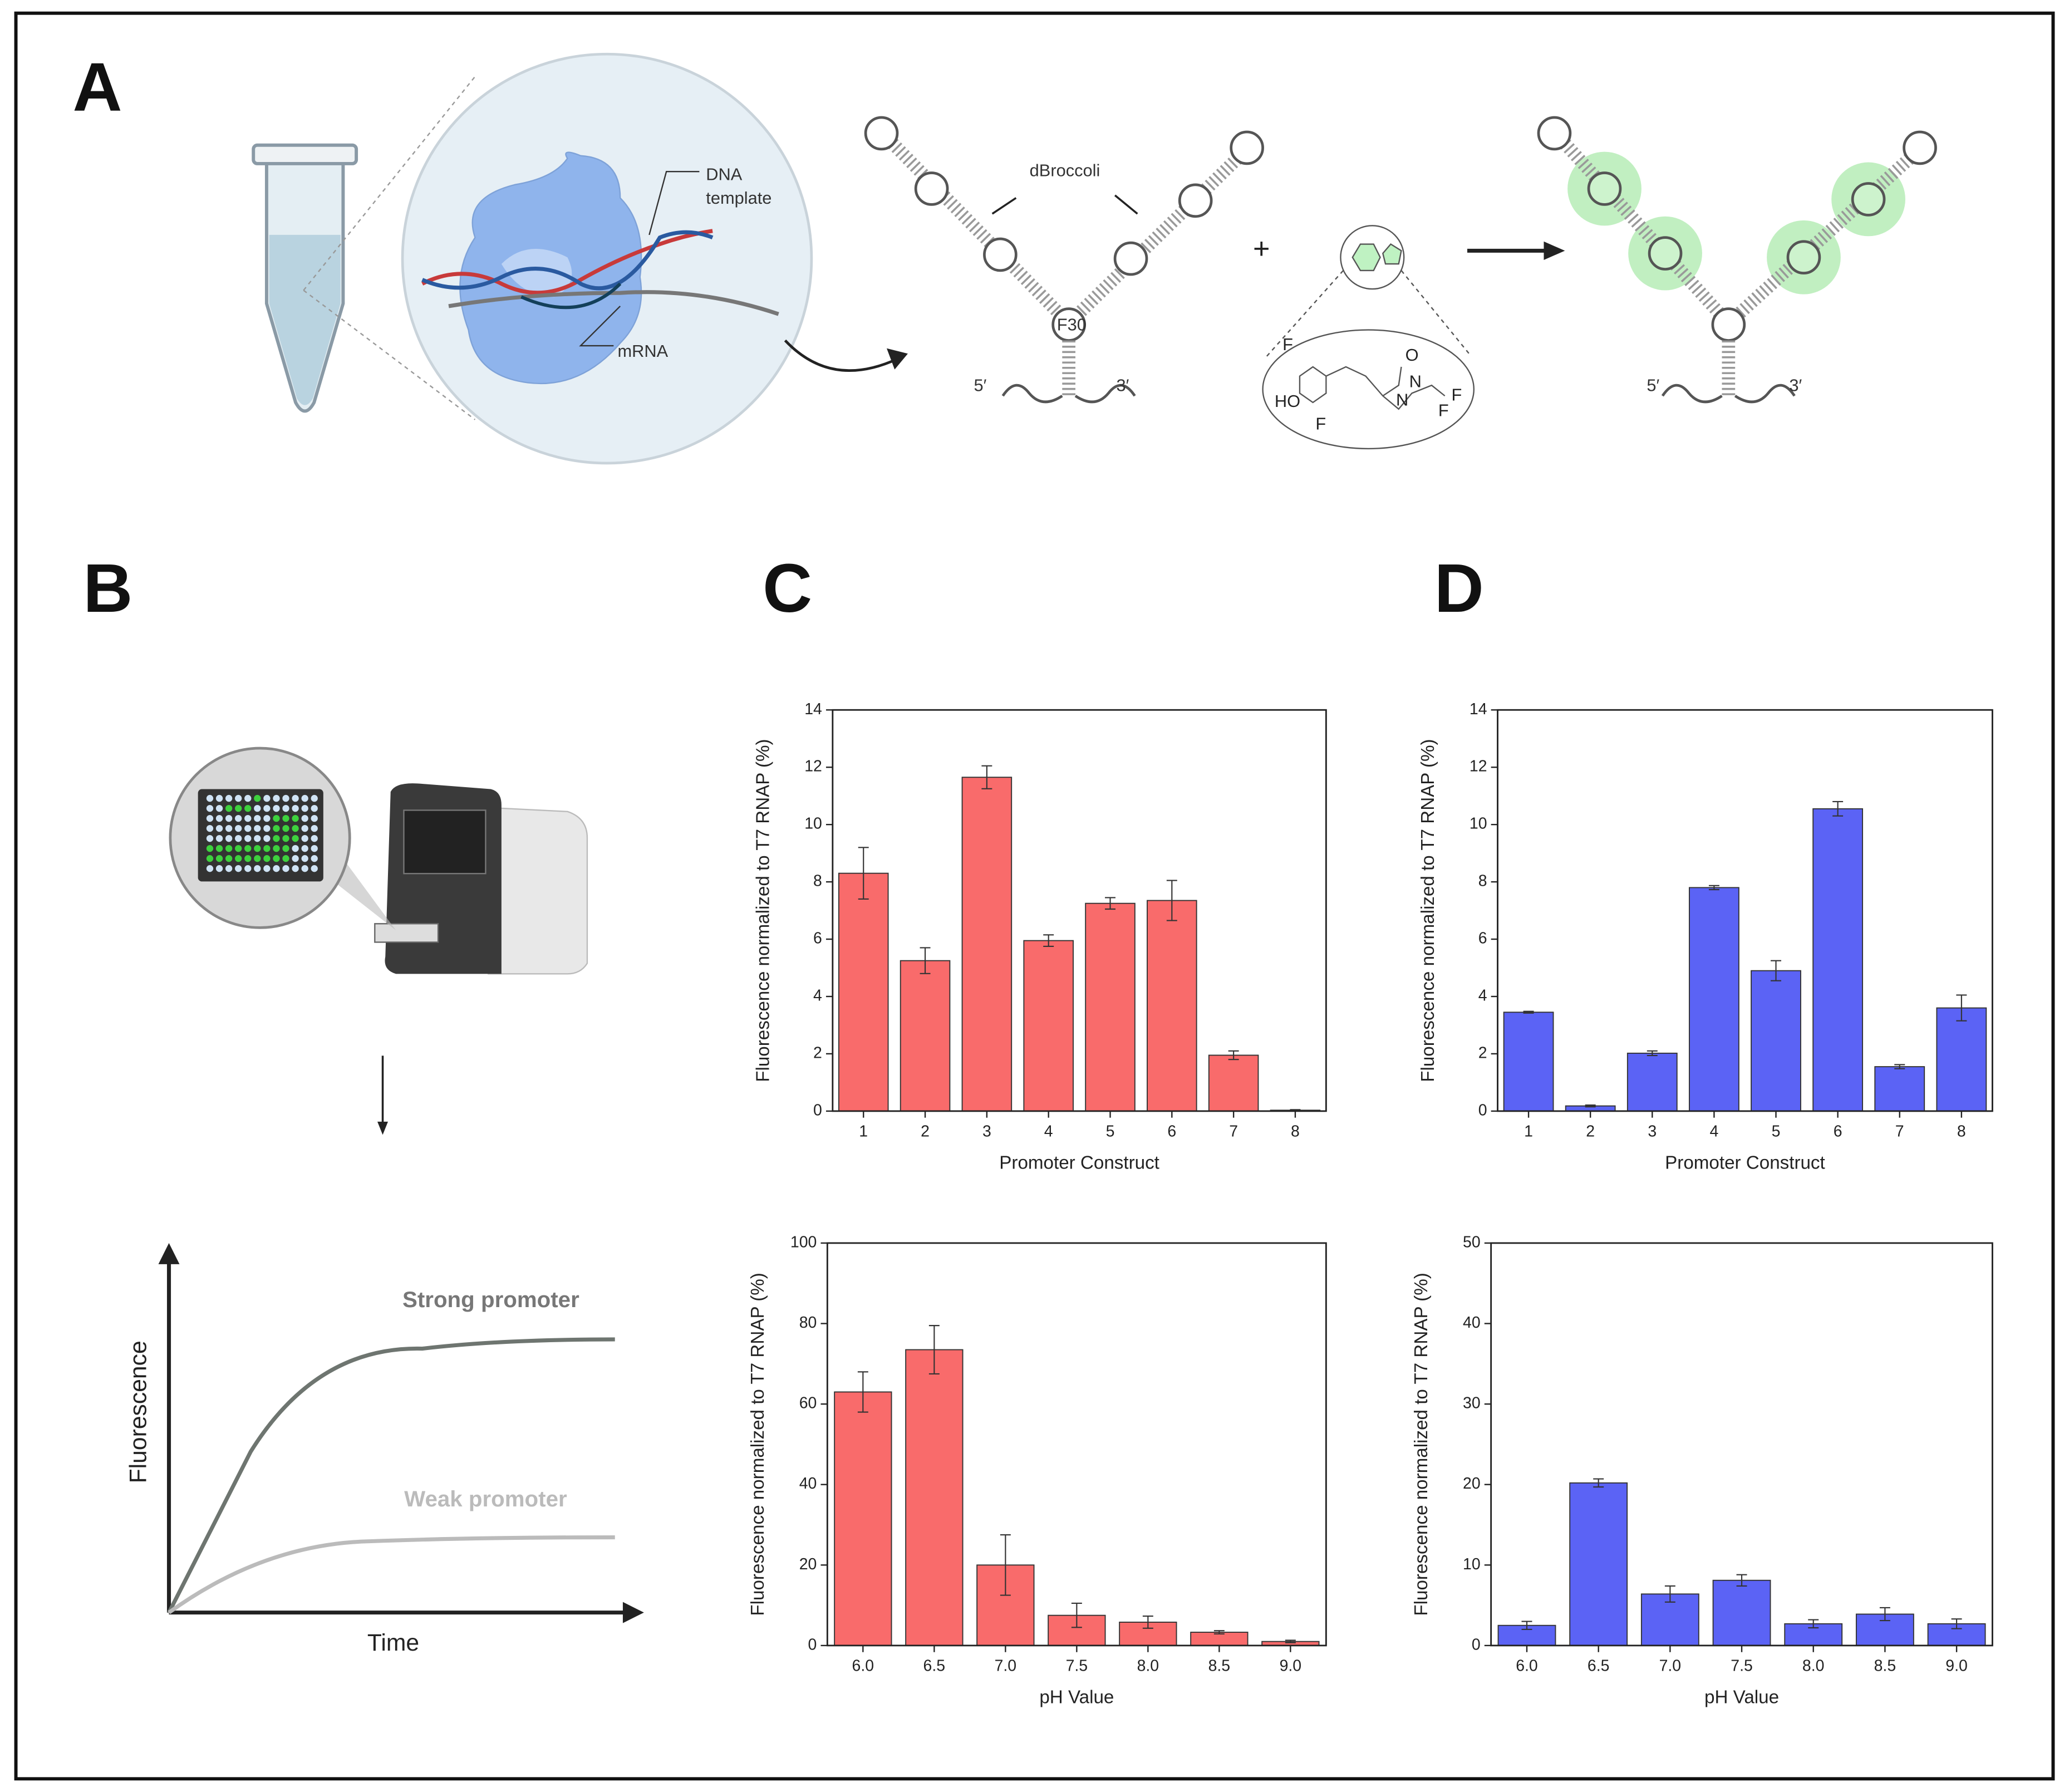 This screenshot has height=1792, width=2069. Describe the element at coordinates (1653, 385) in the screenshot. I see `label: 5′` at that location.